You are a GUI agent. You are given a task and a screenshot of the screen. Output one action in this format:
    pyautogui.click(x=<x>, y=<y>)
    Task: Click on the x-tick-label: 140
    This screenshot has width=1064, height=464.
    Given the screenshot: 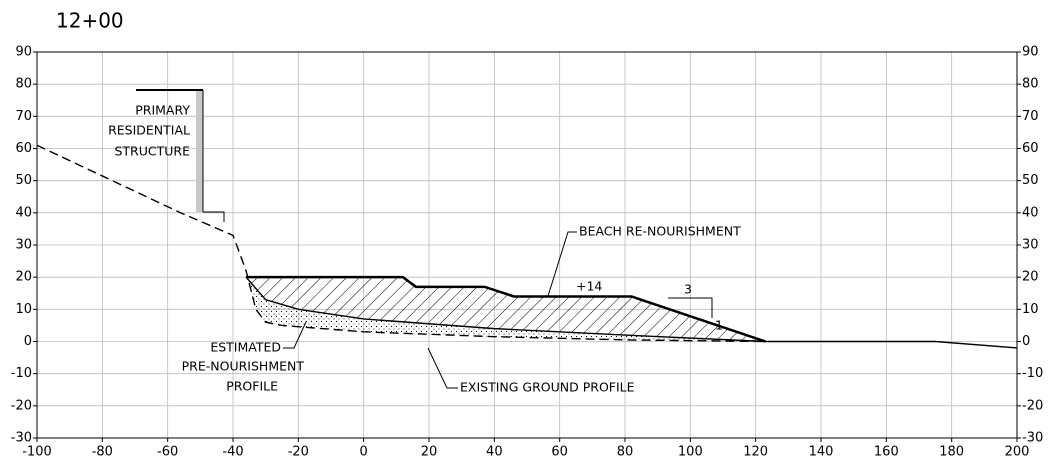 What is the action you would take?
    pyautogui.click(x=821, y=452)
    